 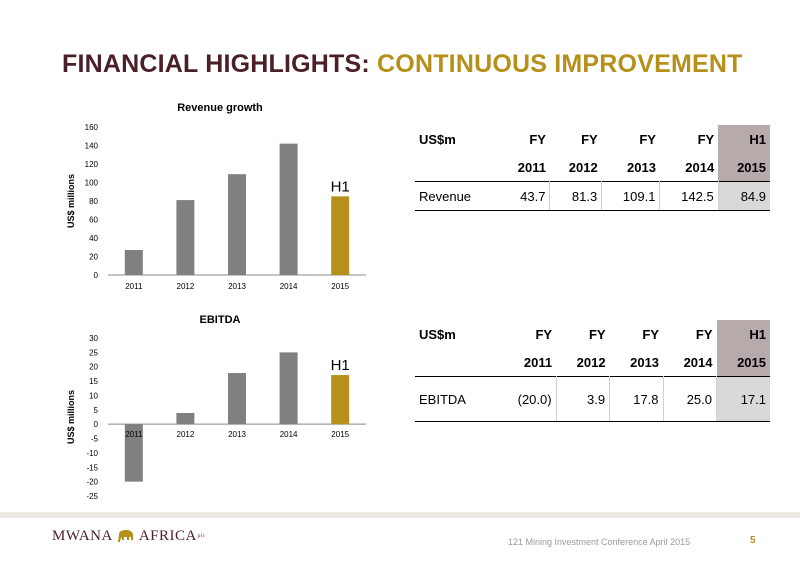 I want to click on revenue-chart-title: Revenue growth, so click(x=220, y=108).